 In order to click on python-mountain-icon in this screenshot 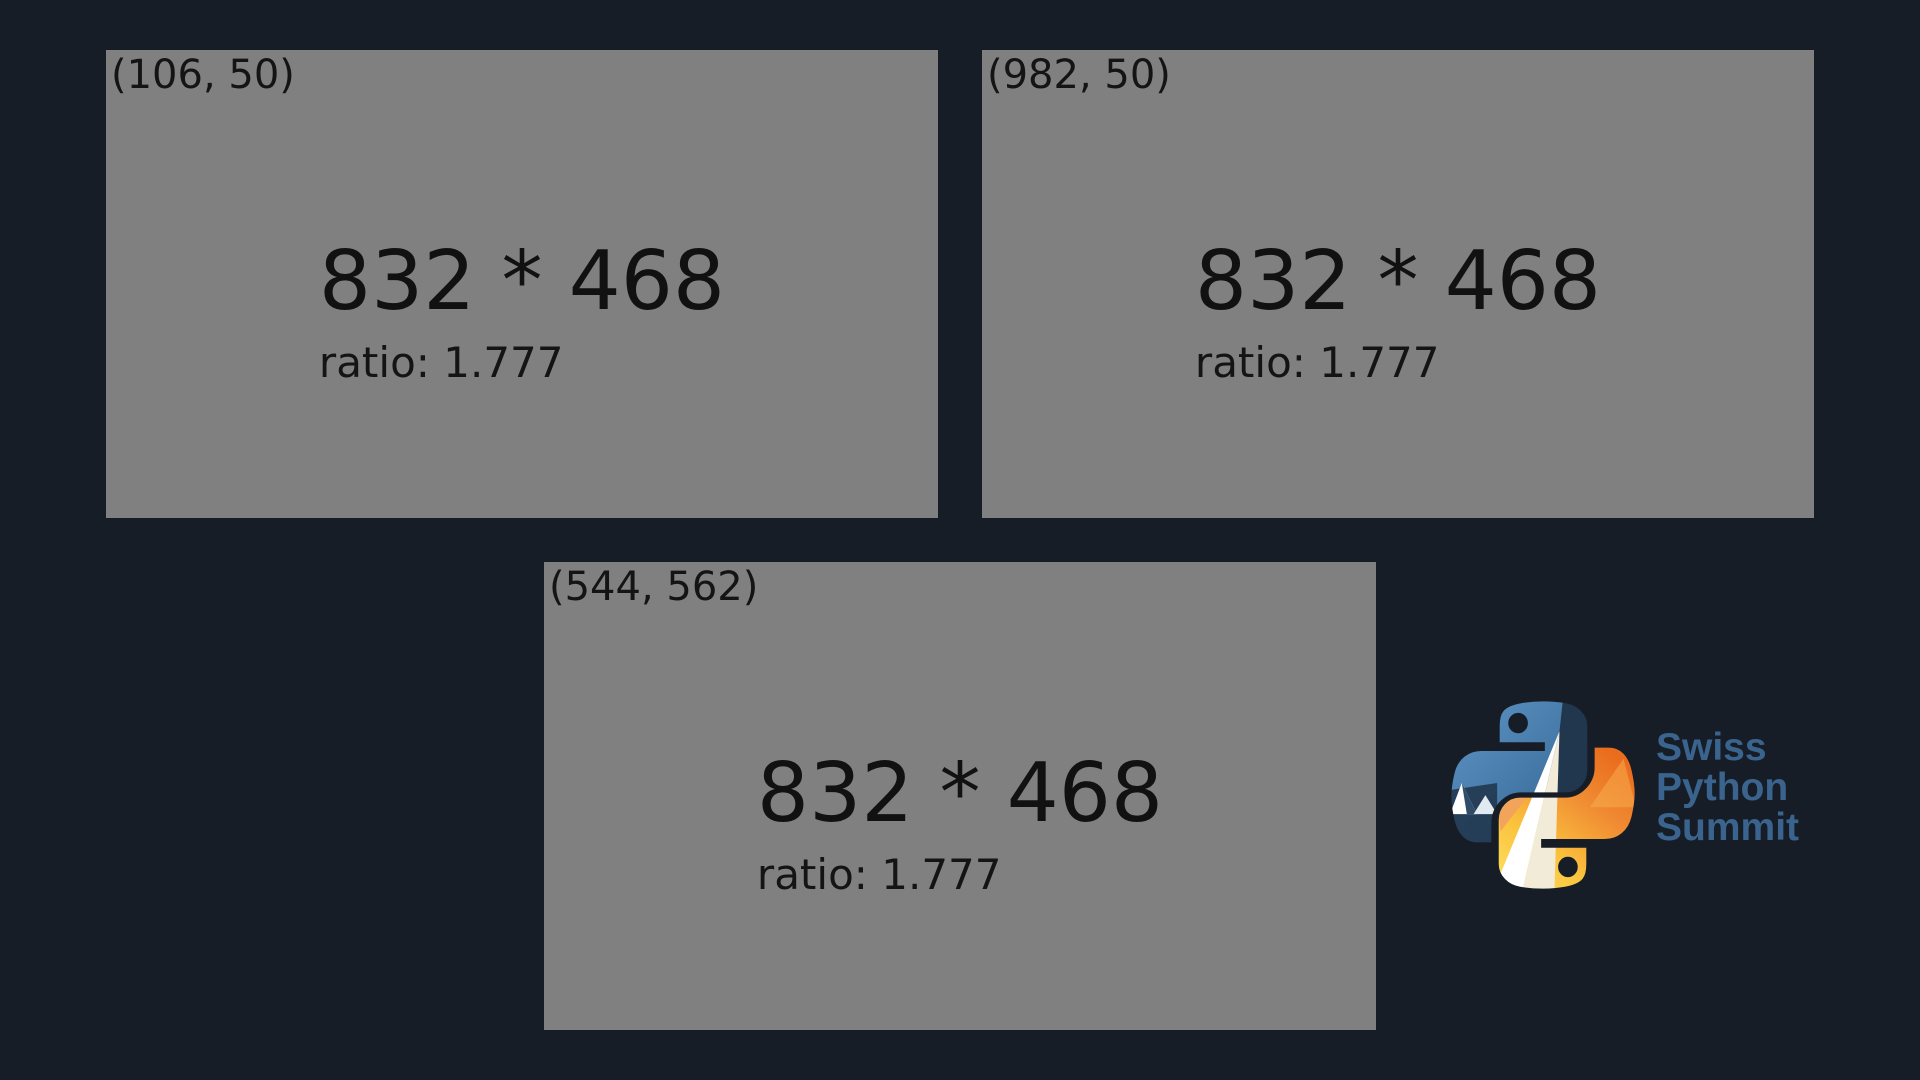, I will do `click(1543, 795)`.